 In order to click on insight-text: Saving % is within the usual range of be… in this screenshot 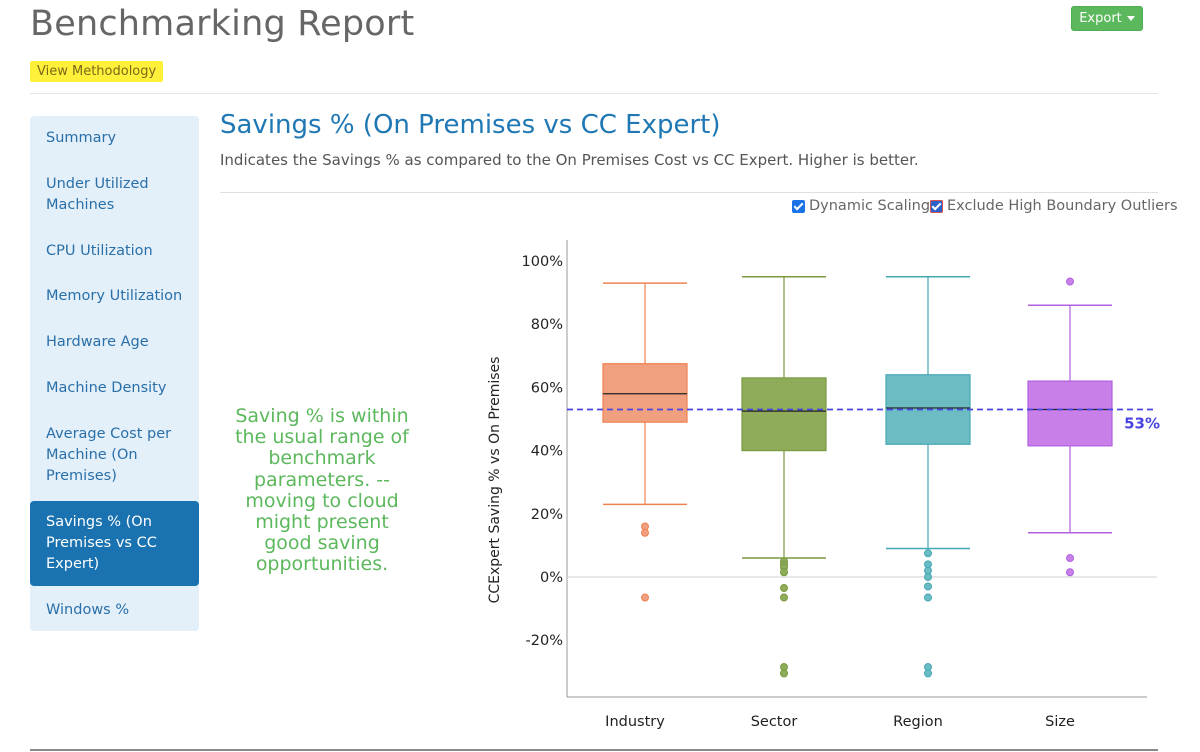, I will do `click(322, 490)`.